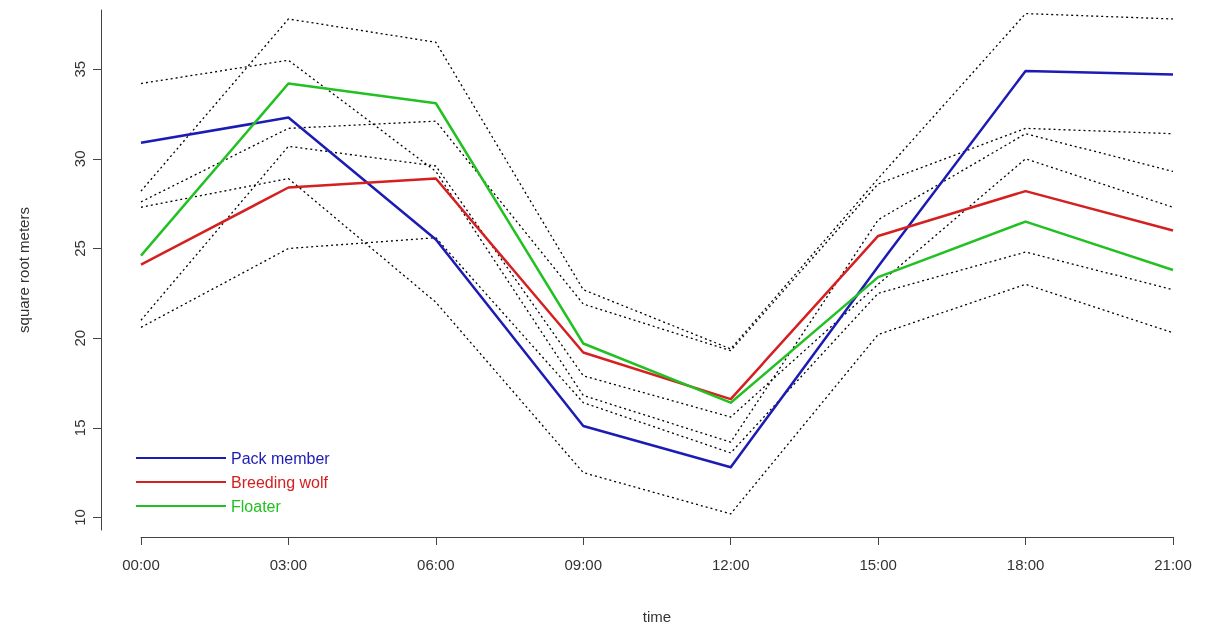 Image resolution: width=1205 pixels, height=637 pixels. Describe the element at coordinates (878, 564) in the screenshot. I see `x-tick-label: 15:00` at that location.